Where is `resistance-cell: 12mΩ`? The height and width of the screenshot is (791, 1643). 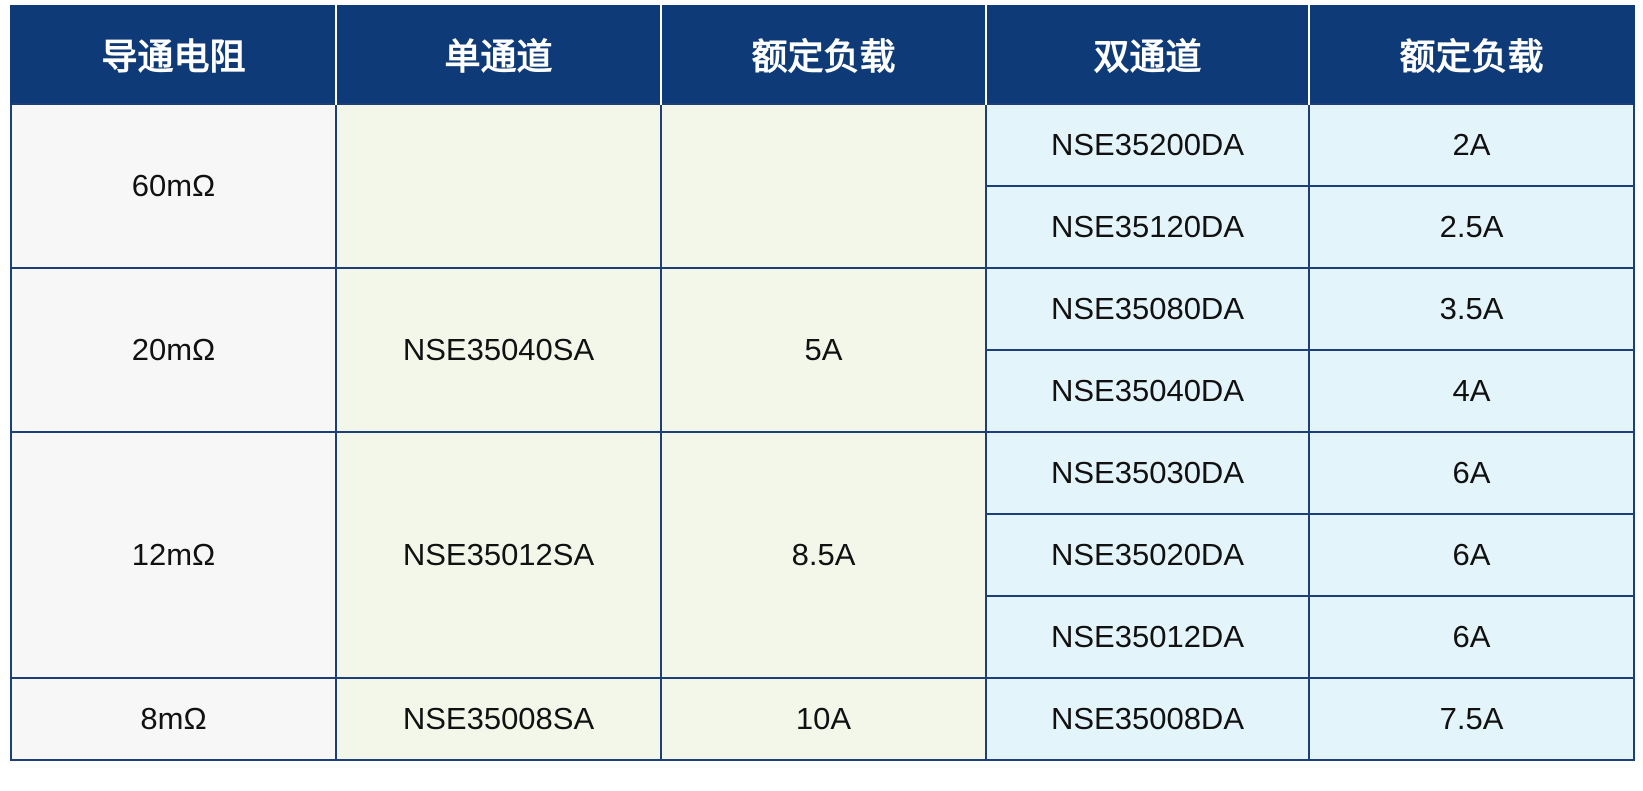 resistance-cell: 12mΩ is located at coordinates (173, 555).